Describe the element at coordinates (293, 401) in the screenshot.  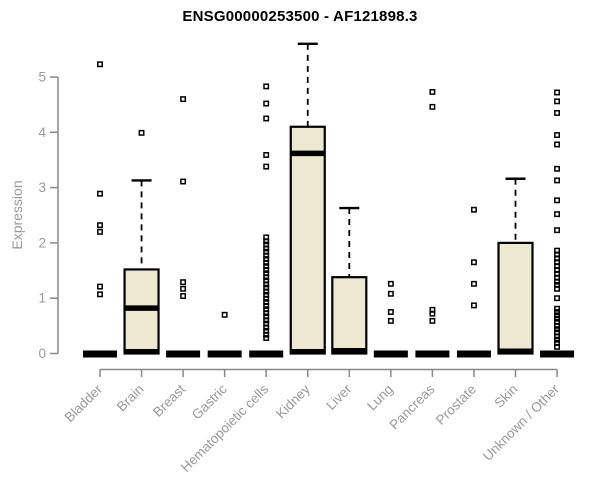
I see `x-tick-label-kidney: Kidney` at that location.